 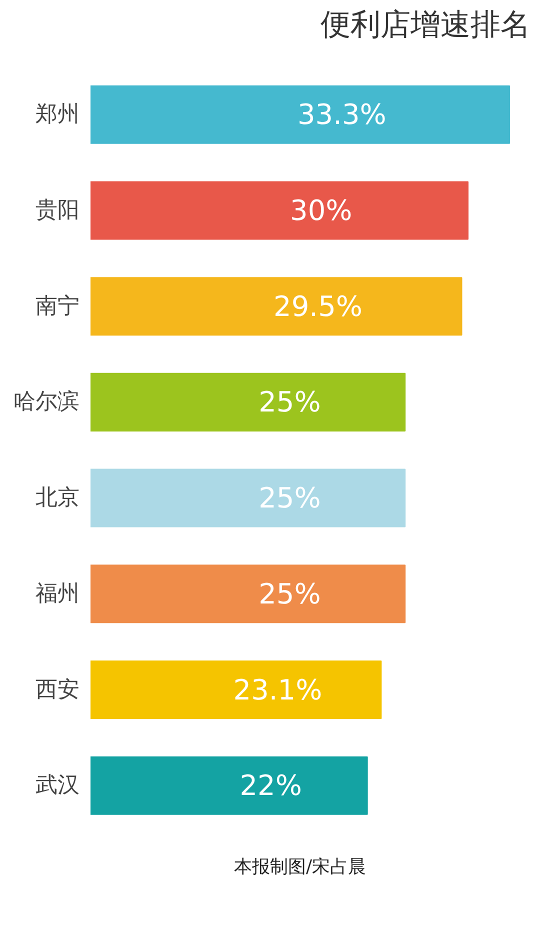 What do you see at coordinates (341, 115) in the screenshot?
I see `data-label: 33.3%` at bounding box center [341, 115].